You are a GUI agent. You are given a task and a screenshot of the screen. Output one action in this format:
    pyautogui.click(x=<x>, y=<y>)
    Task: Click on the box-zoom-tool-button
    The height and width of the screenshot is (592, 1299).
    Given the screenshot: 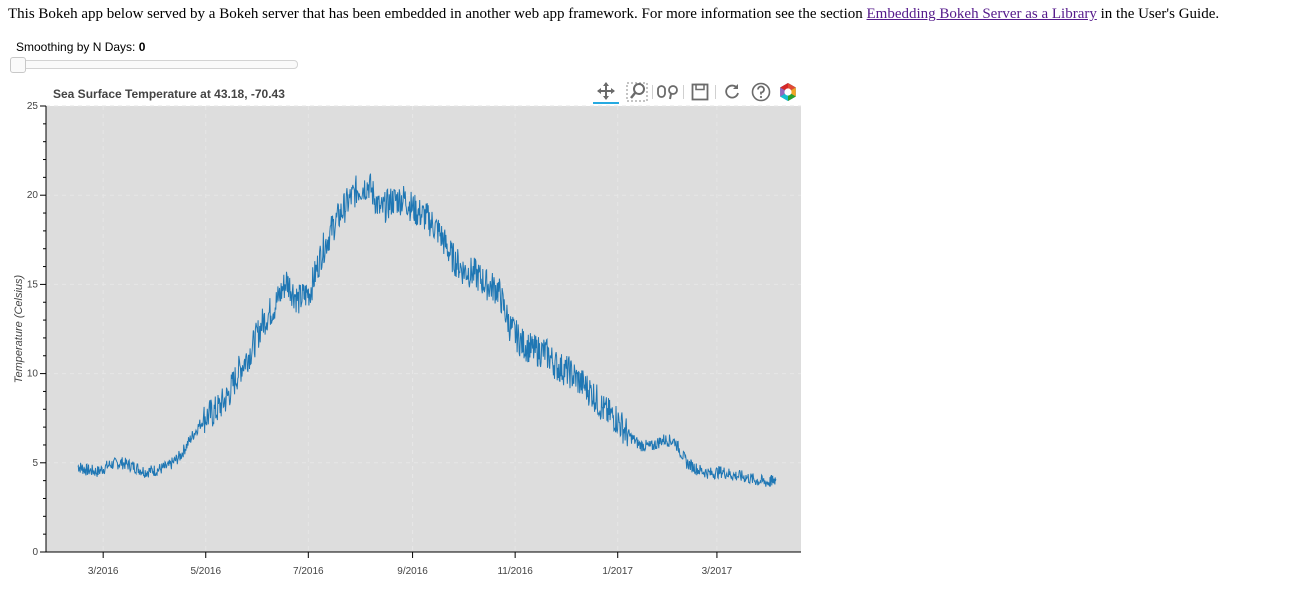 What is the action you would take?
    pyautogui.click(x=637, y=92)
    